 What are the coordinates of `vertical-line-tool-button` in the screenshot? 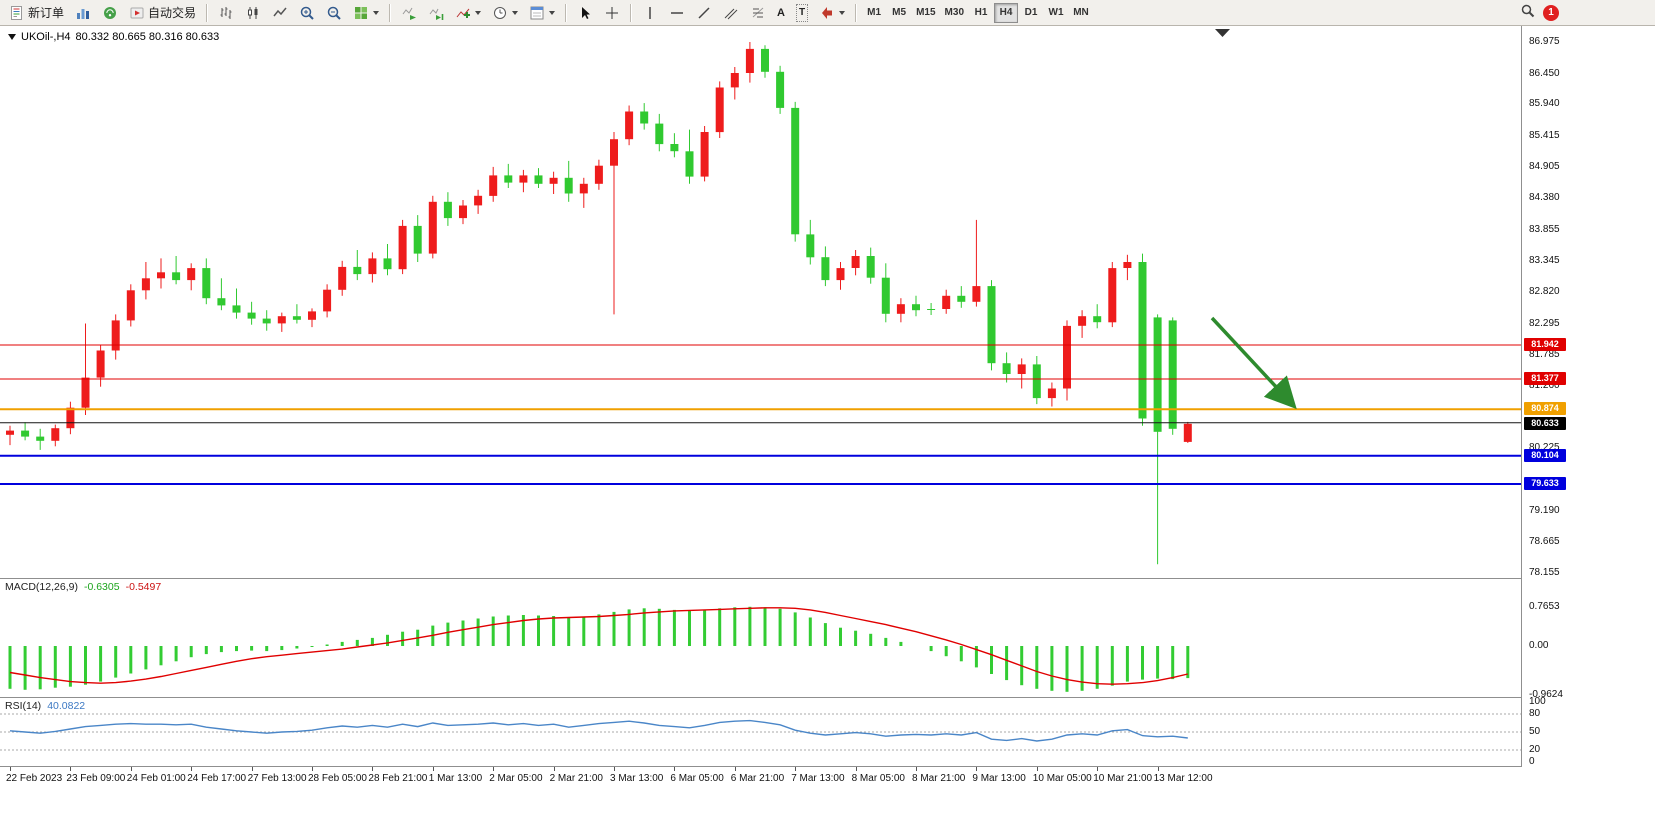 It's located at (650, 13).